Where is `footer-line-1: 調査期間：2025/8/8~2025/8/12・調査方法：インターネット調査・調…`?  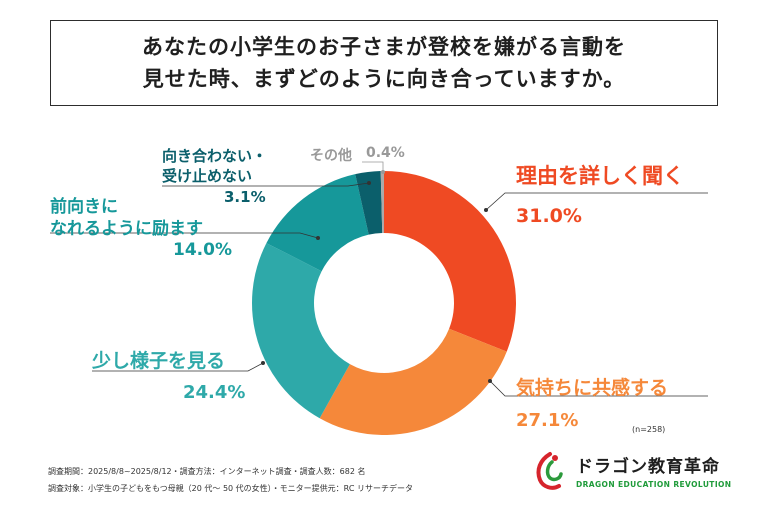 footer-line-1: 調査期間：2025/8/8~2025/8/12・調査方法：インターネット調査・調… is located at coordinates (207, 471).